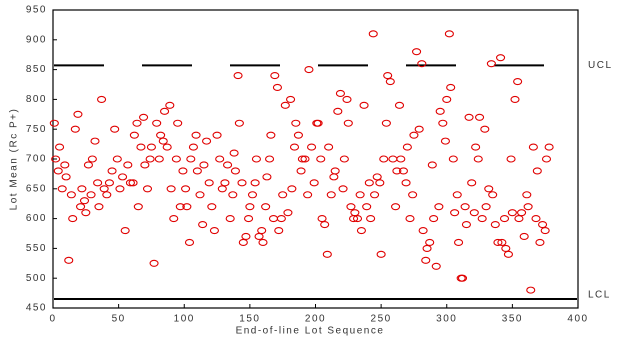 The width and height of the screenshot is (620, 337). I want to click on y-tick-label: 650, so click(36, 188).